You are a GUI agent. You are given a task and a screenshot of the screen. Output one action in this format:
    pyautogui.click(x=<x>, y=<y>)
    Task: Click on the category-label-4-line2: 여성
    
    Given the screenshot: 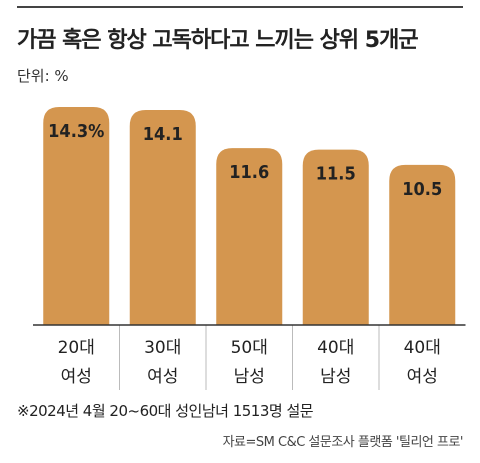 What is the action you would take?
    pyautogui.click(x=422, y=377)
    